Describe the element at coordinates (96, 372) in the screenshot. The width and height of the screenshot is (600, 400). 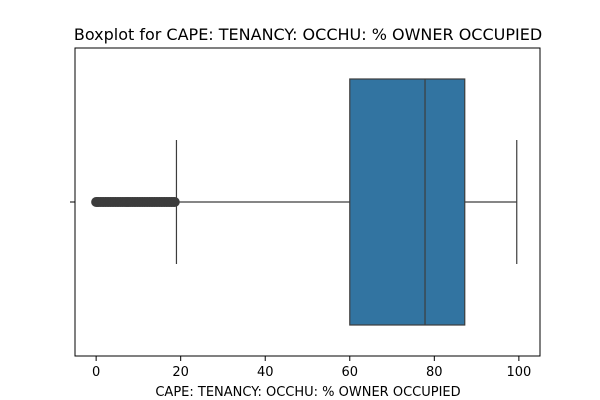
I see `x-tick-label: 0` at that location.